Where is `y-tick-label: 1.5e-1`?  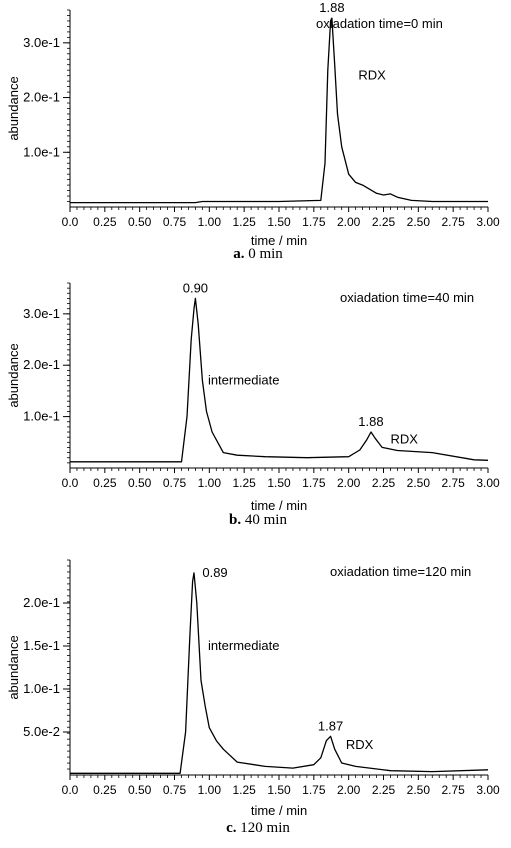
y-tick-label: 1.5e-1 is located at coordinates (41, 645).